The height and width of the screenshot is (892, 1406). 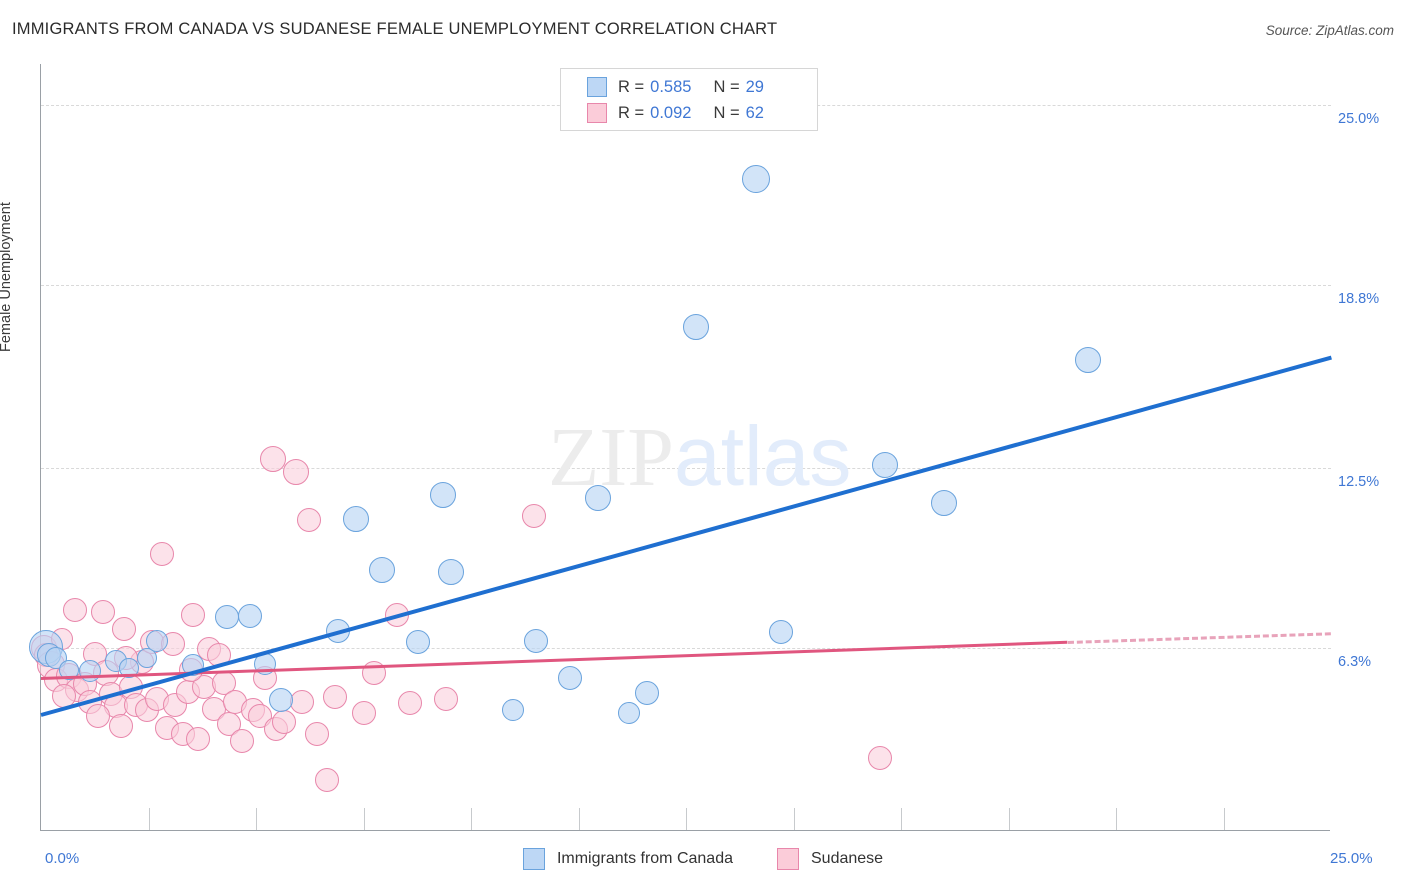 What do you see at coordinates (726, 112) in the screenshot?
I see `n-label-pink: N =` at bounding box center [726, 112].